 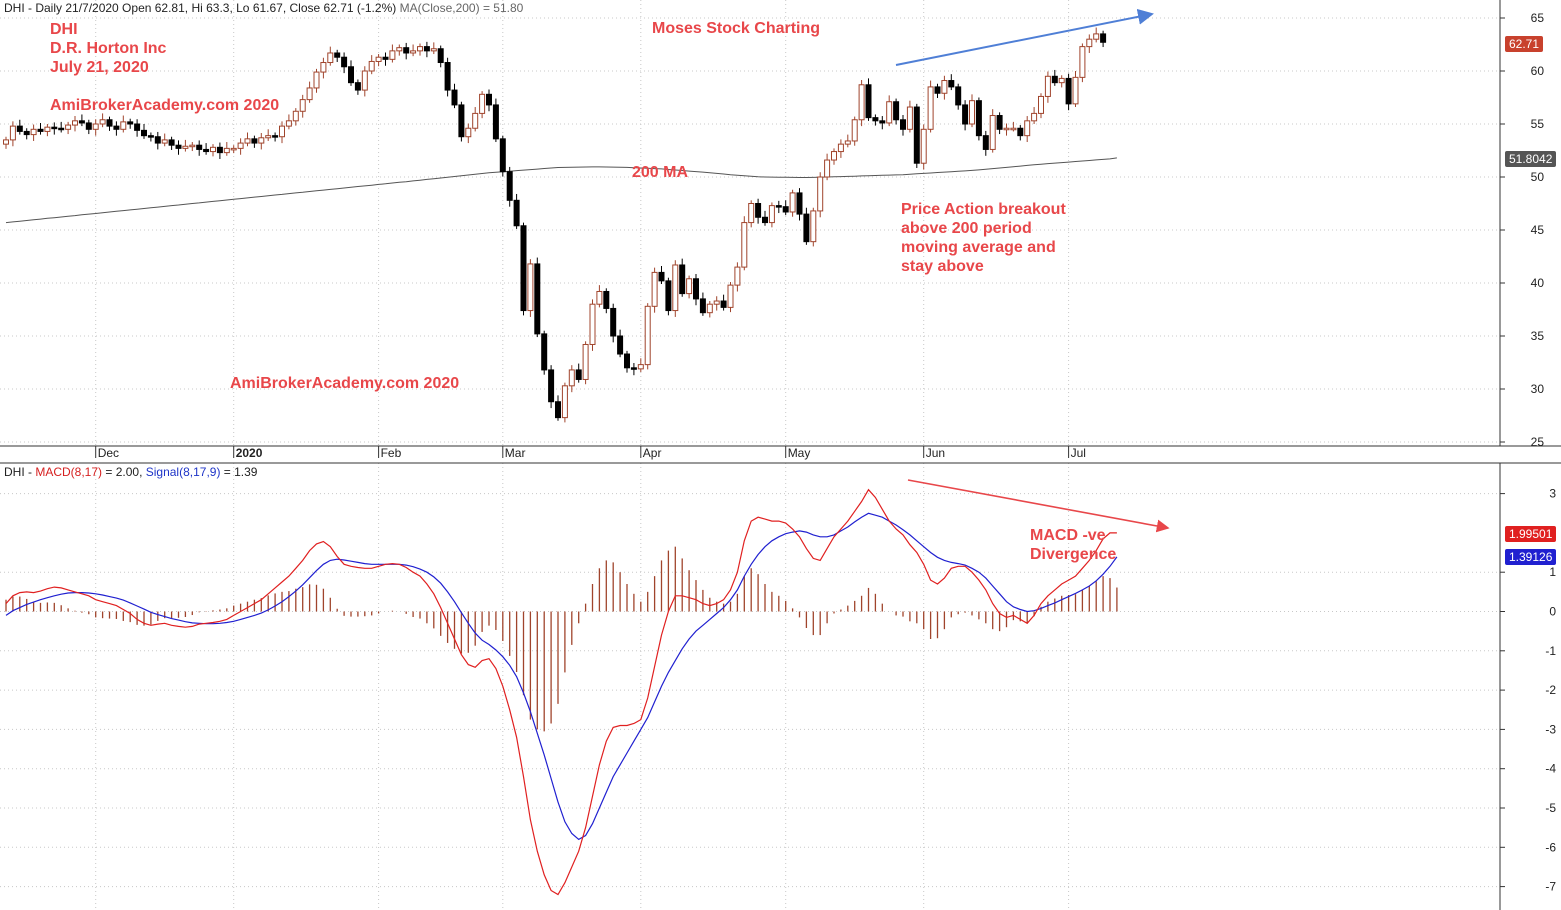 I want to click on macd-header-label: MACD(8,17), so click(x=69, y=472).